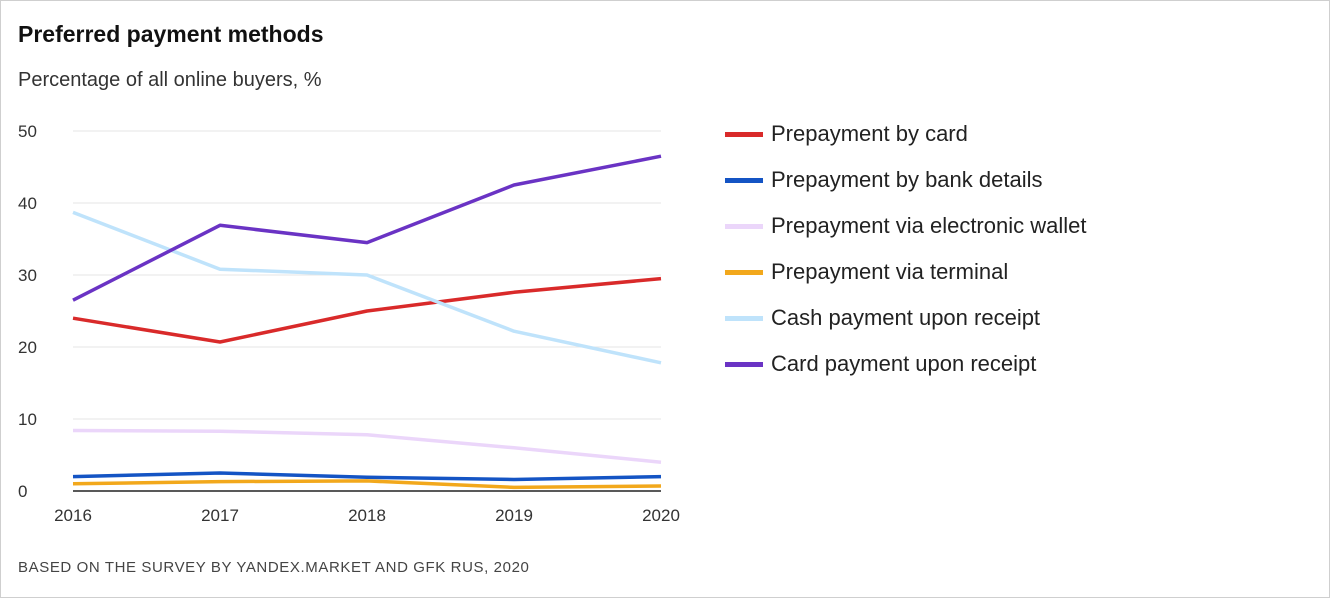 The width and height of the screenshot is (1330, 598). Describe the element at coordinates (27, 131) in the screenshot. I see `y-tick-label: 50` at that location.